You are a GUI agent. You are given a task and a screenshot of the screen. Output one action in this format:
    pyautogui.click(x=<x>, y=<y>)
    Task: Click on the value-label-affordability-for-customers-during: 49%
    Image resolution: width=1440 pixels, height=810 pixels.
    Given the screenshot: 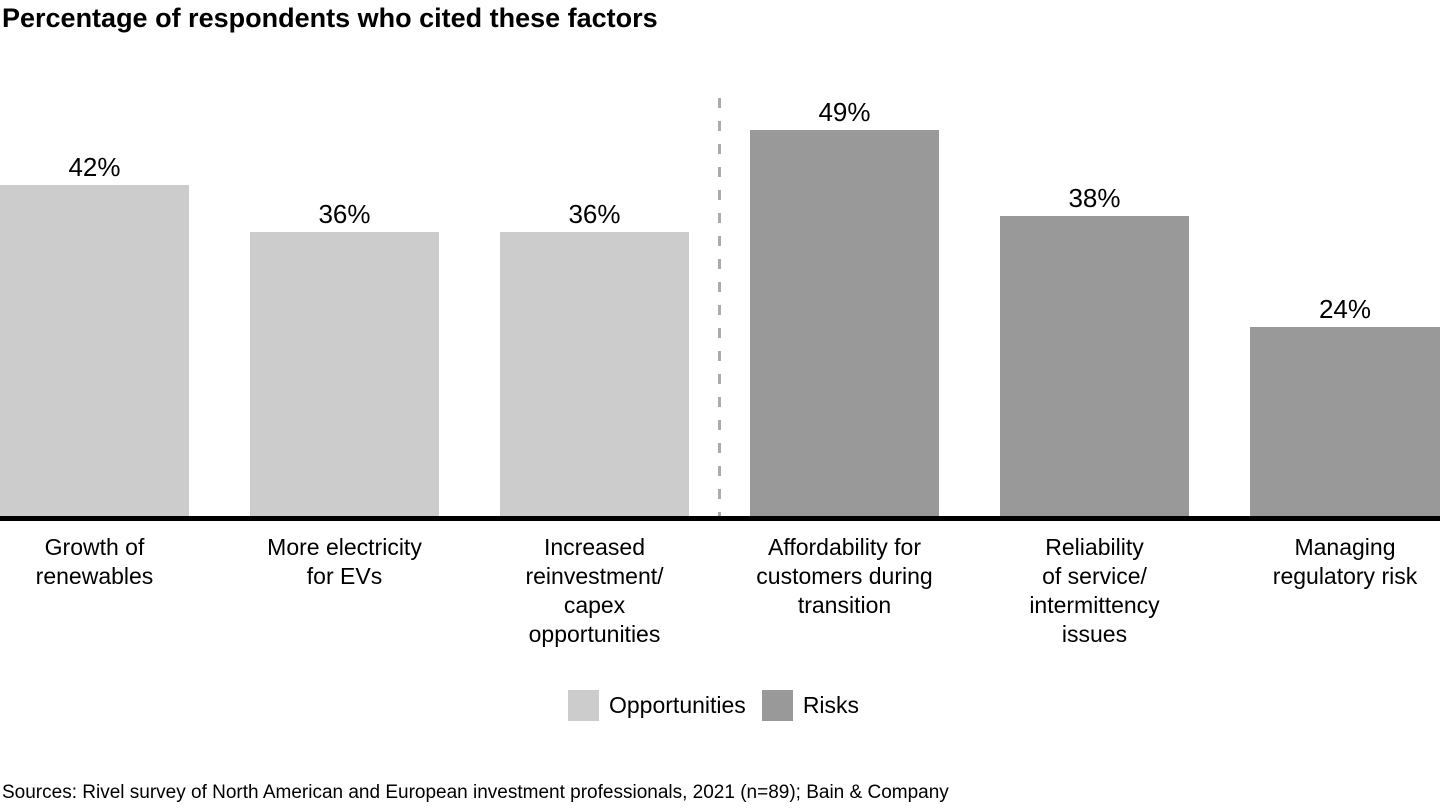 What is the action you would take?
    pyautogui.click(x=844, y=112)
    